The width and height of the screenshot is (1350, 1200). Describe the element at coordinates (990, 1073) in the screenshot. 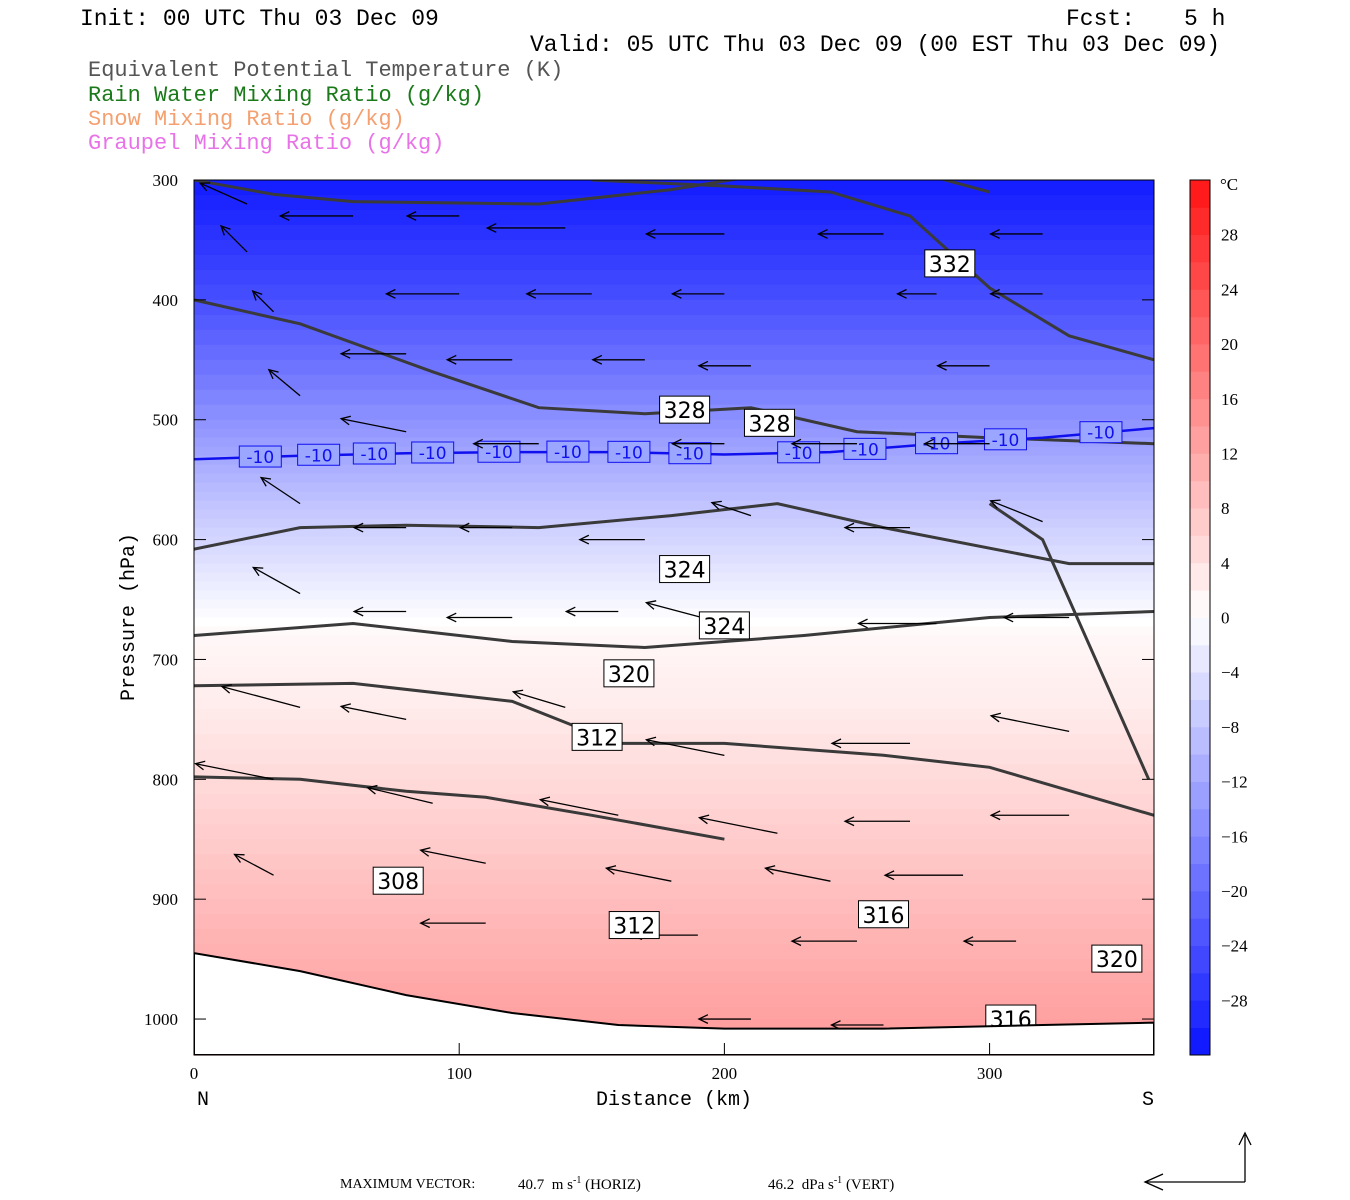

I see `x-tick-label: 300` at that location.